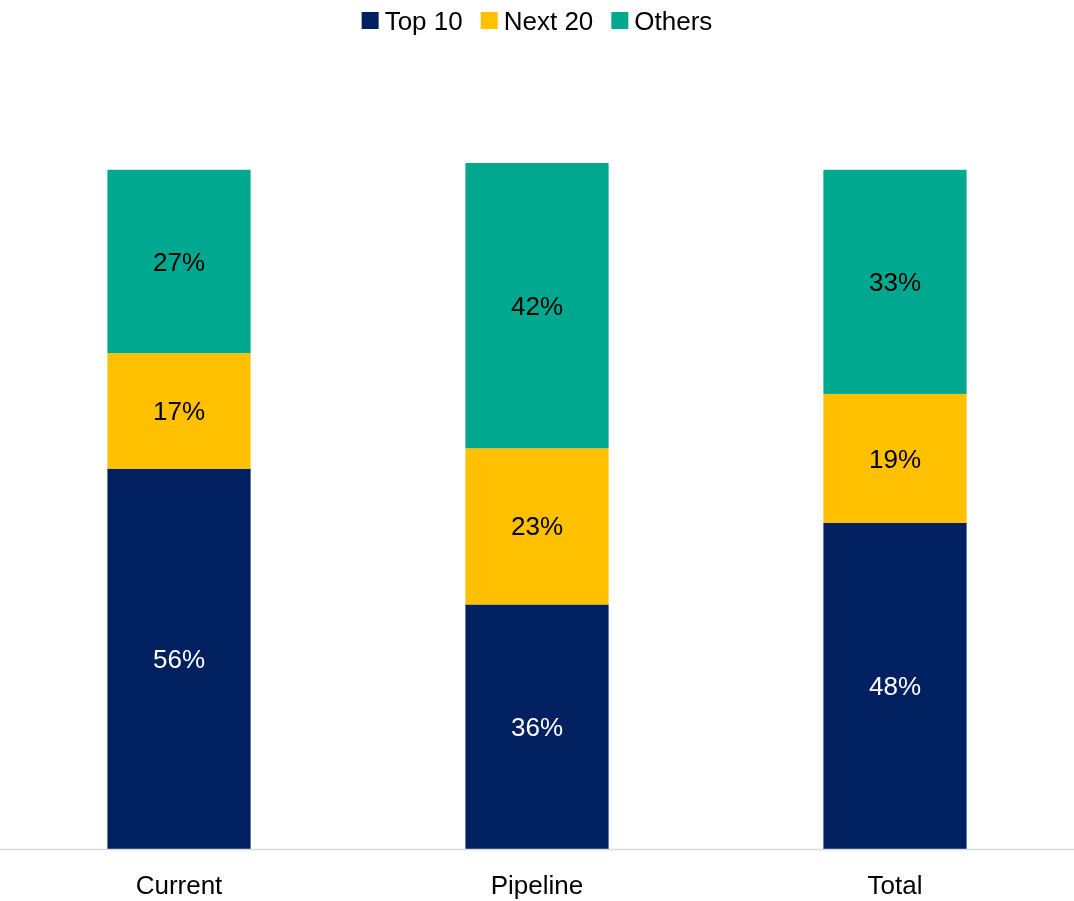  I want to click on data-label: 56%, so click(179, 658).